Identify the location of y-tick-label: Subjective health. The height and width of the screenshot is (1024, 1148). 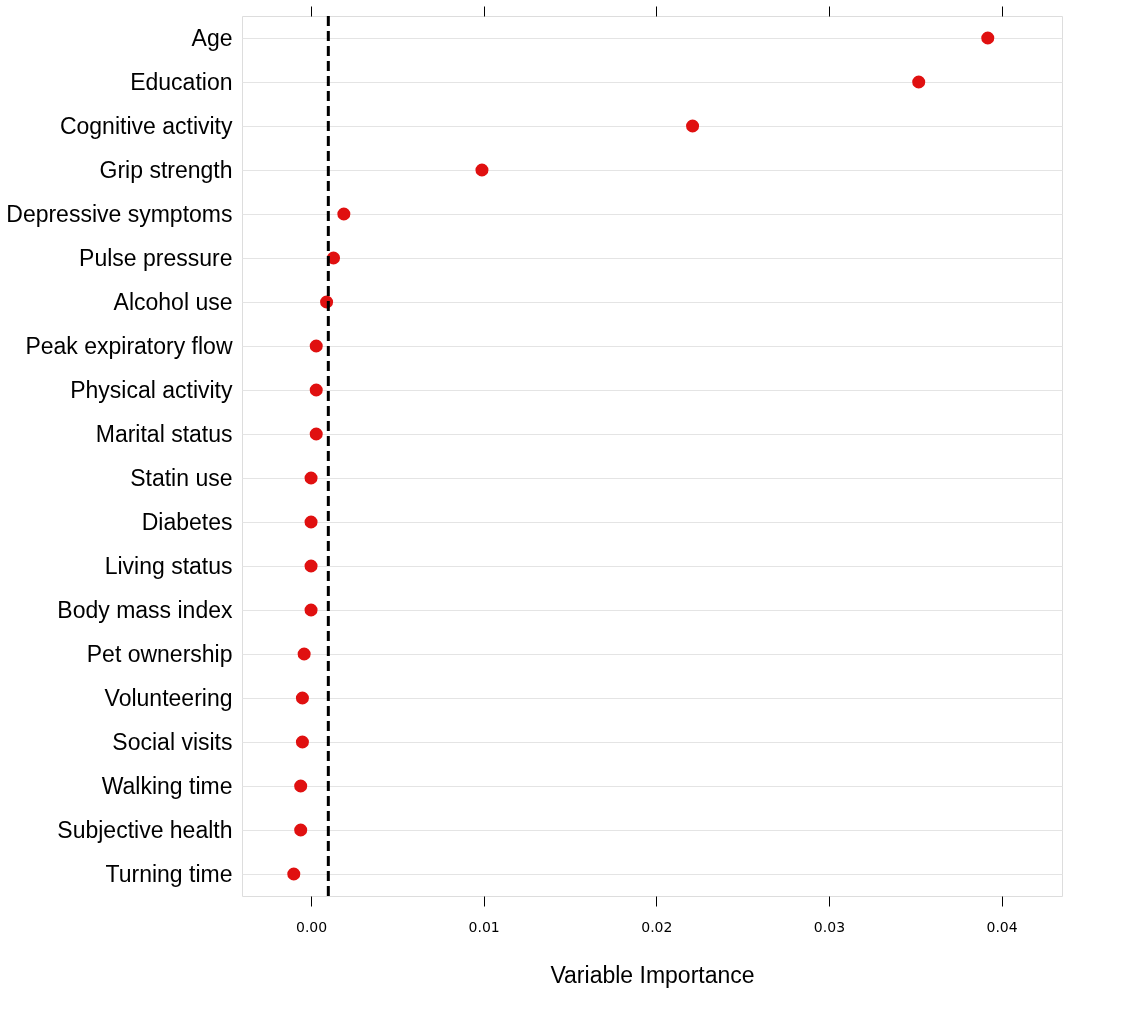
(145, 829).